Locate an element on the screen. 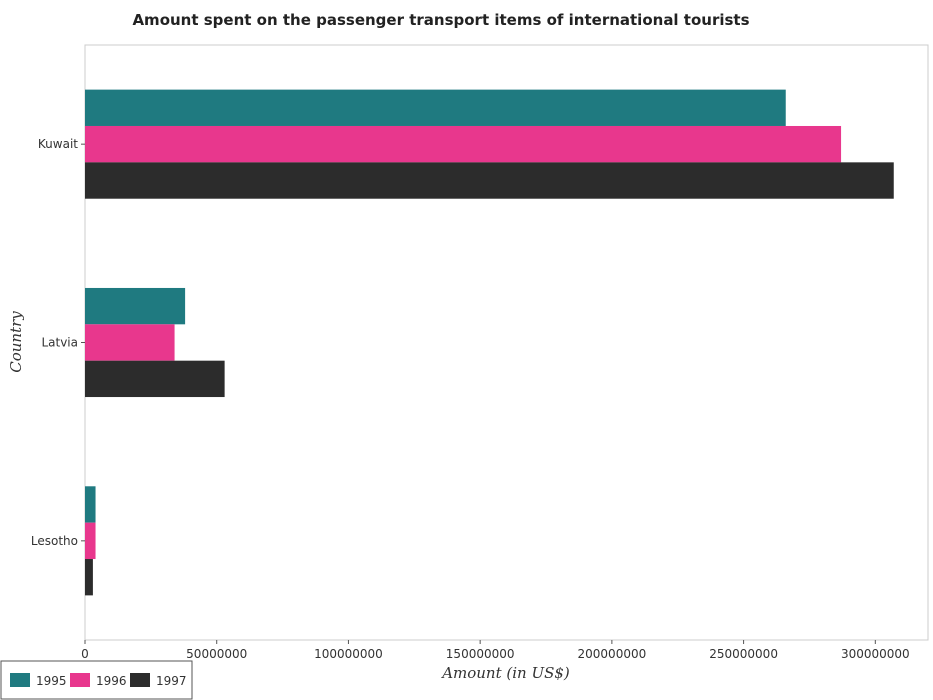 The height and width of the screenshot is (700, 933). x-tick-label: 100000000 is located at coordinates (348, 654).